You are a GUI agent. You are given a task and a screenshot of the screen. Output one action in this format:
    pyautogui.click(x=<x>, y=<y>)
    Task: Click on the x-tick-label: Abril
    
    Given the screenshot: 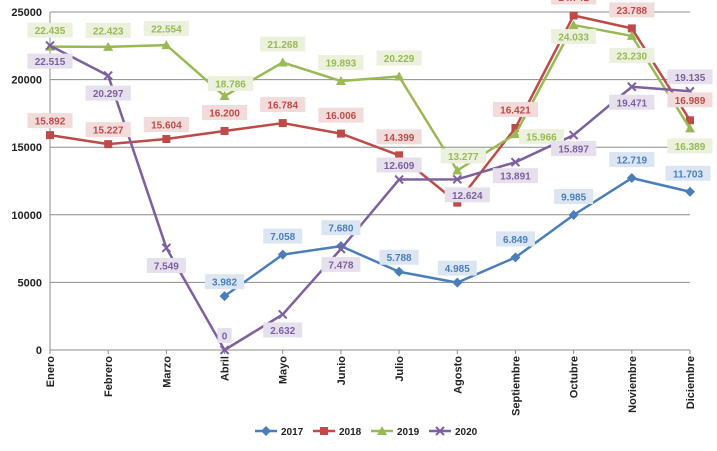 What is the action you would take?
    pyautogui.click(x=226, y=368)
    